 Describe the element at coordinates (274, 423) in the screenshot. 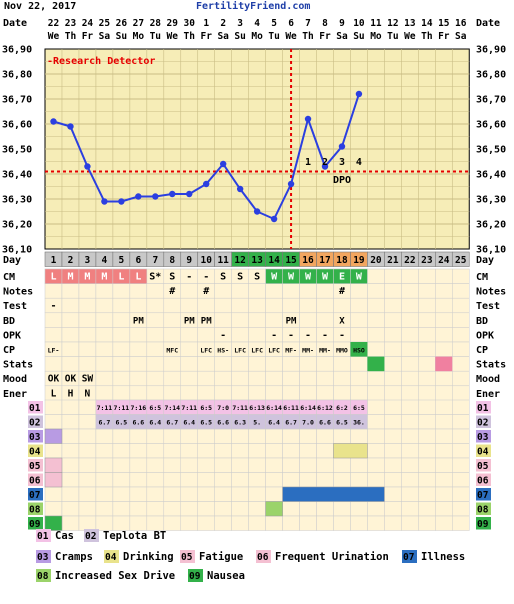

I see `teplota-value: 6.4` at that location.